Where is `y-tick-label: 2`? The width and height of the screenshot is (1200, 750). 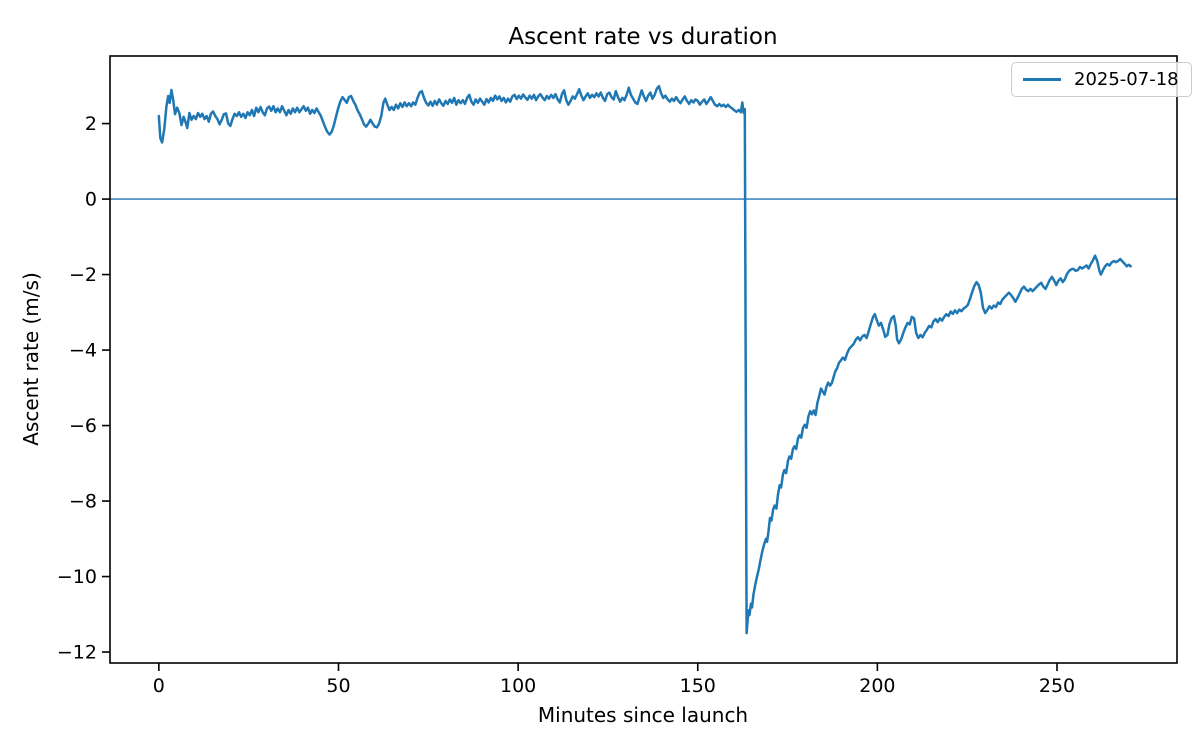
y-tick-label: 2 is located at coordinates (91, 124).